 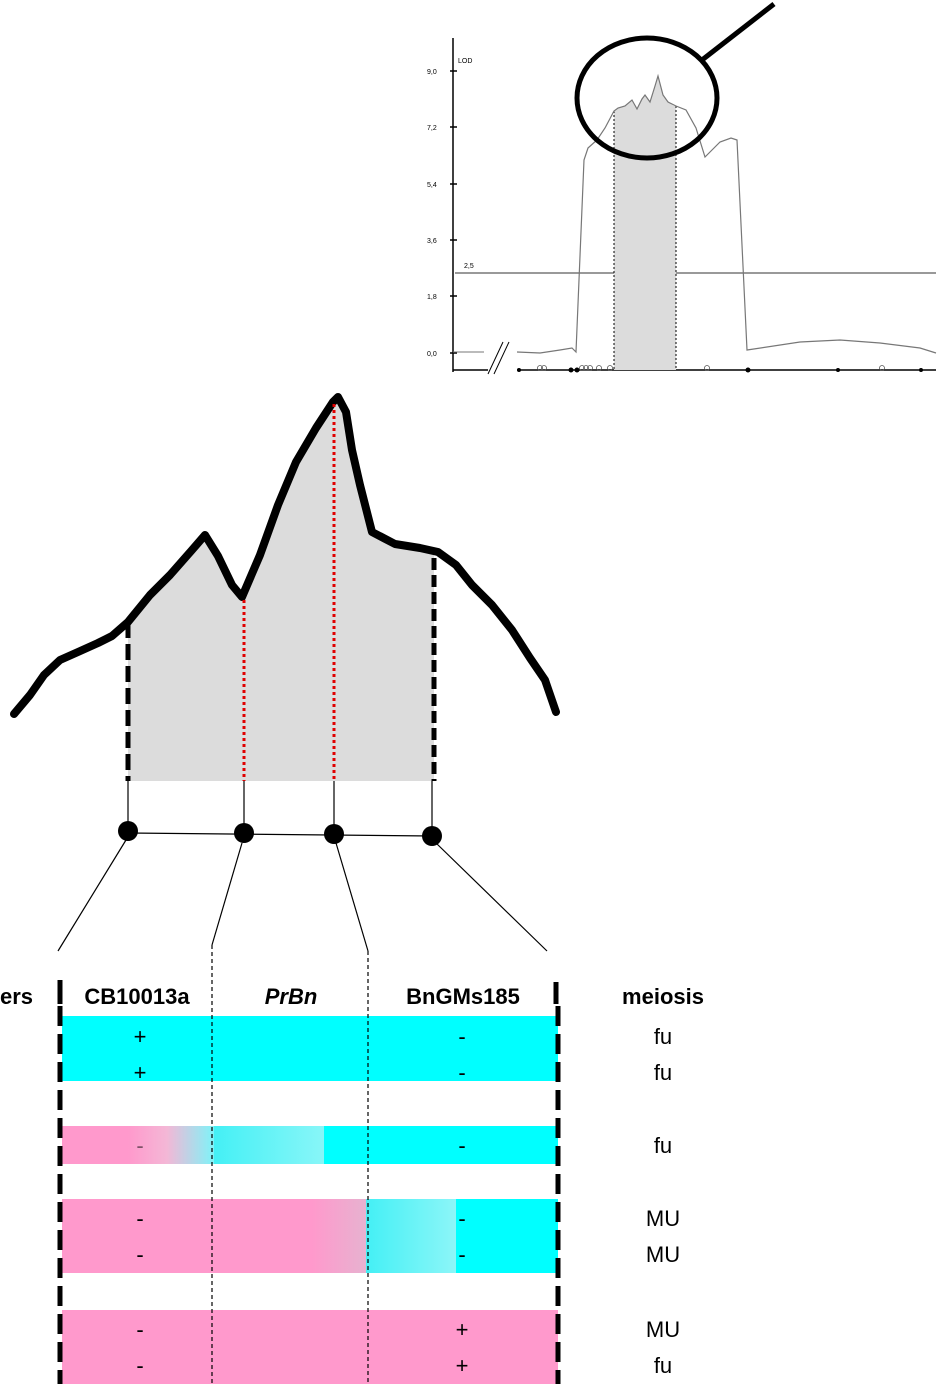 What do you see at coordinates (463, 996) in the screenshot?
I see `header-bngms185: BnGMs185` at bounding box center [463, 996].